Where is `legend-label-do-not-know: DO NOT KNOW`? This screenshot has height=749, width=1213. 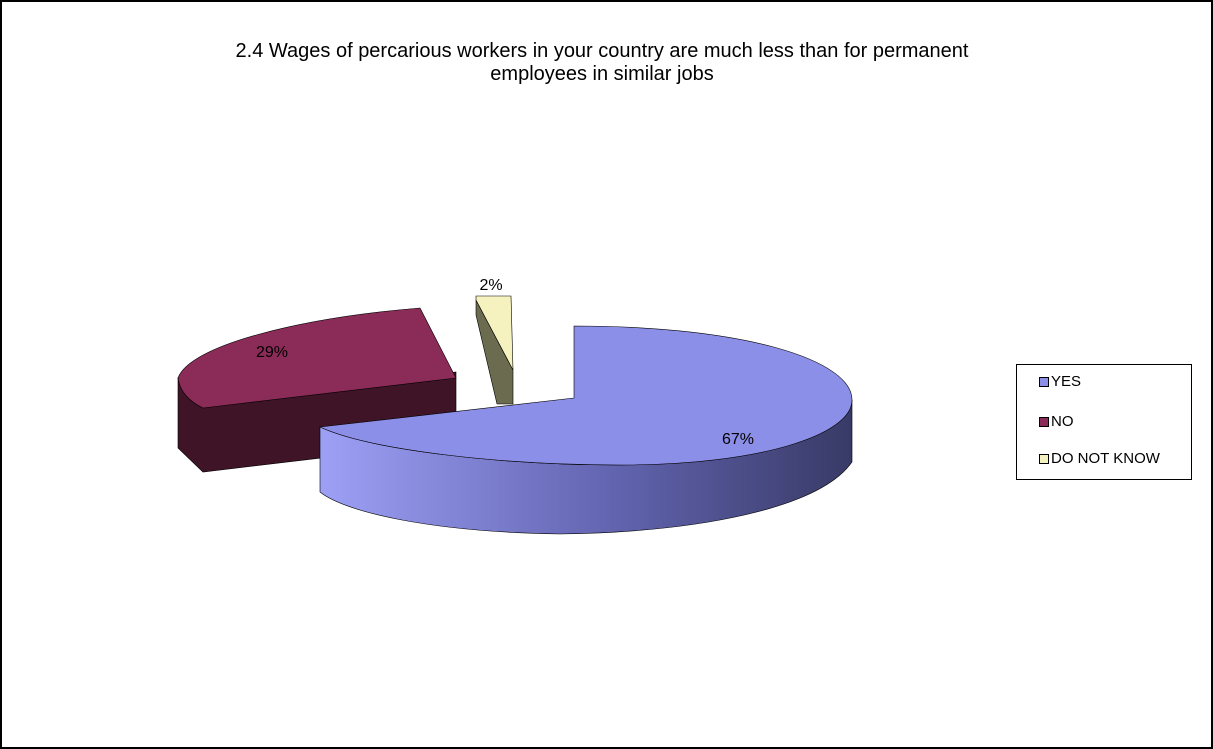 legend-label-do-not-know: DO NOT KNOW is located at coordinates (1105, 458).